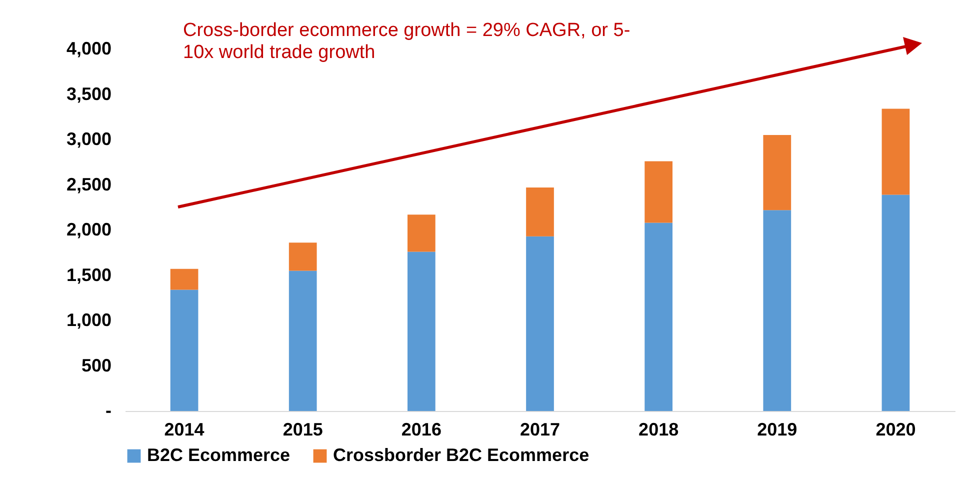 The image size is (973, 484). I want to click on y-tick-label: 2,500, so click(89, 184).